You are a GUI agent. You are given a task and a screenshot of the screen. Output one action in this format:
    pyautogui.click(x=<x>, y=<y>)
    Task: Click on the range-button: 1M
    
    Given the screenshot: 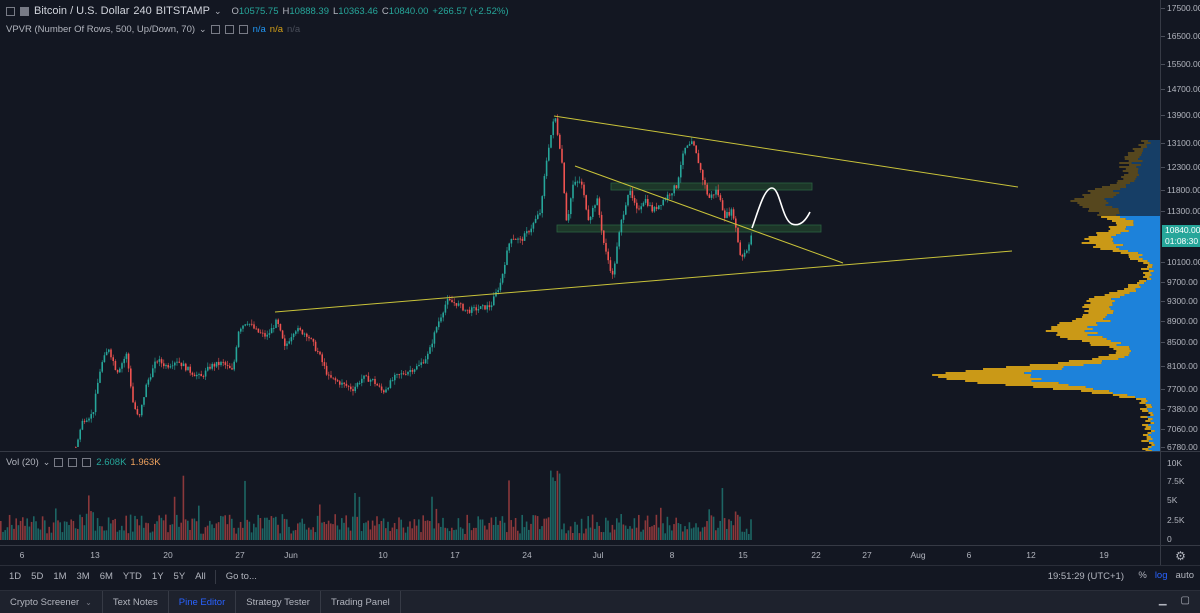 What is the action you would take?
    pyautogui.click(x=60, y=576)
    